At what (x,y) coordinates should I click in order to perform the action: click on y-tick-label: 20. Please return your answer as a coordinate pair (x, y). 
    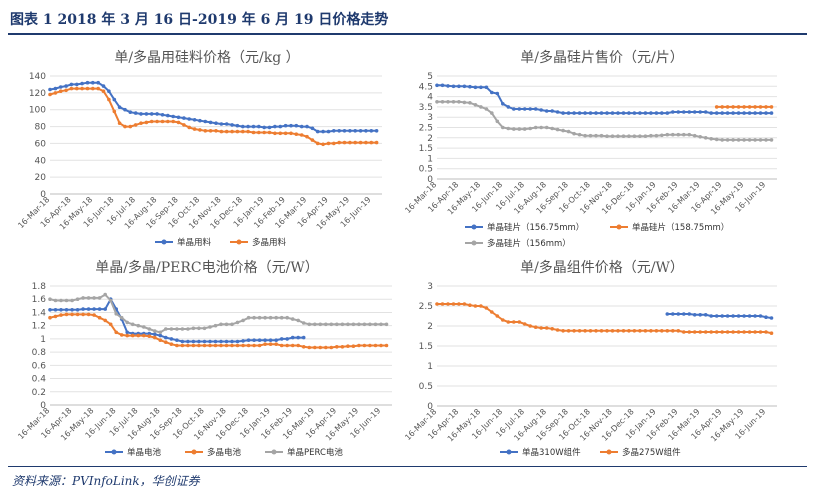
    Looking at the image, I should click on (41, 178).